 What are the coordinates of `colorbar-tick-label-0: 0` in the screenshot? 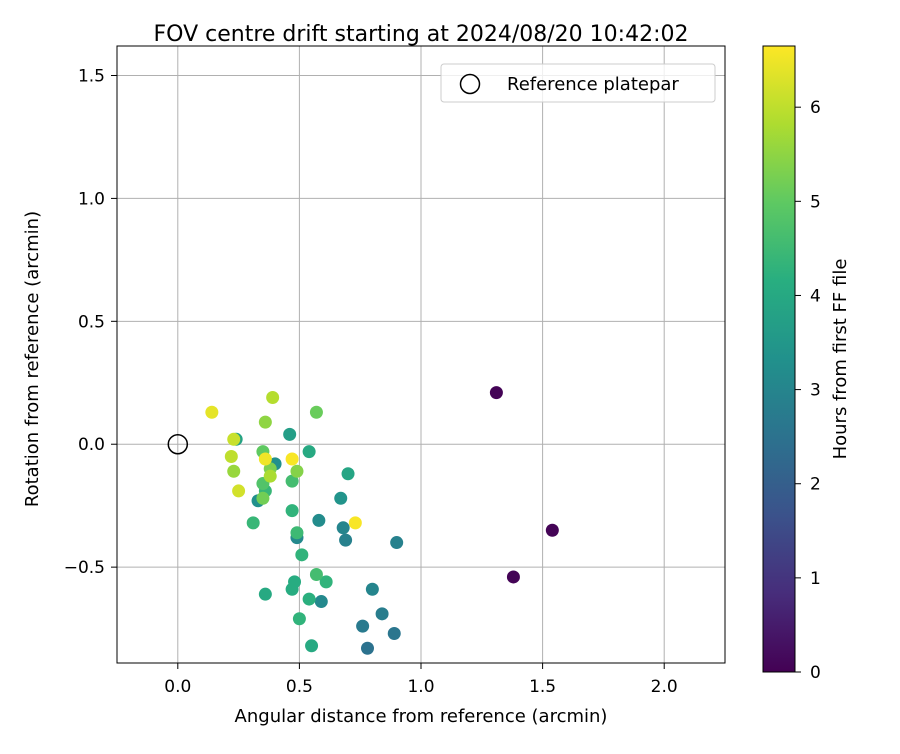 It's located at (815, 673).